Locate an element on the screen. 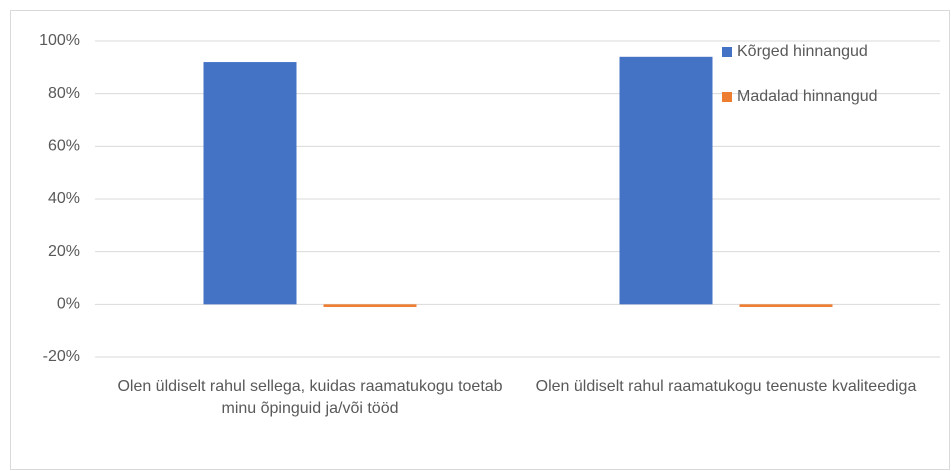  y-tick-label: 80% is located at coordinates (64, 93).